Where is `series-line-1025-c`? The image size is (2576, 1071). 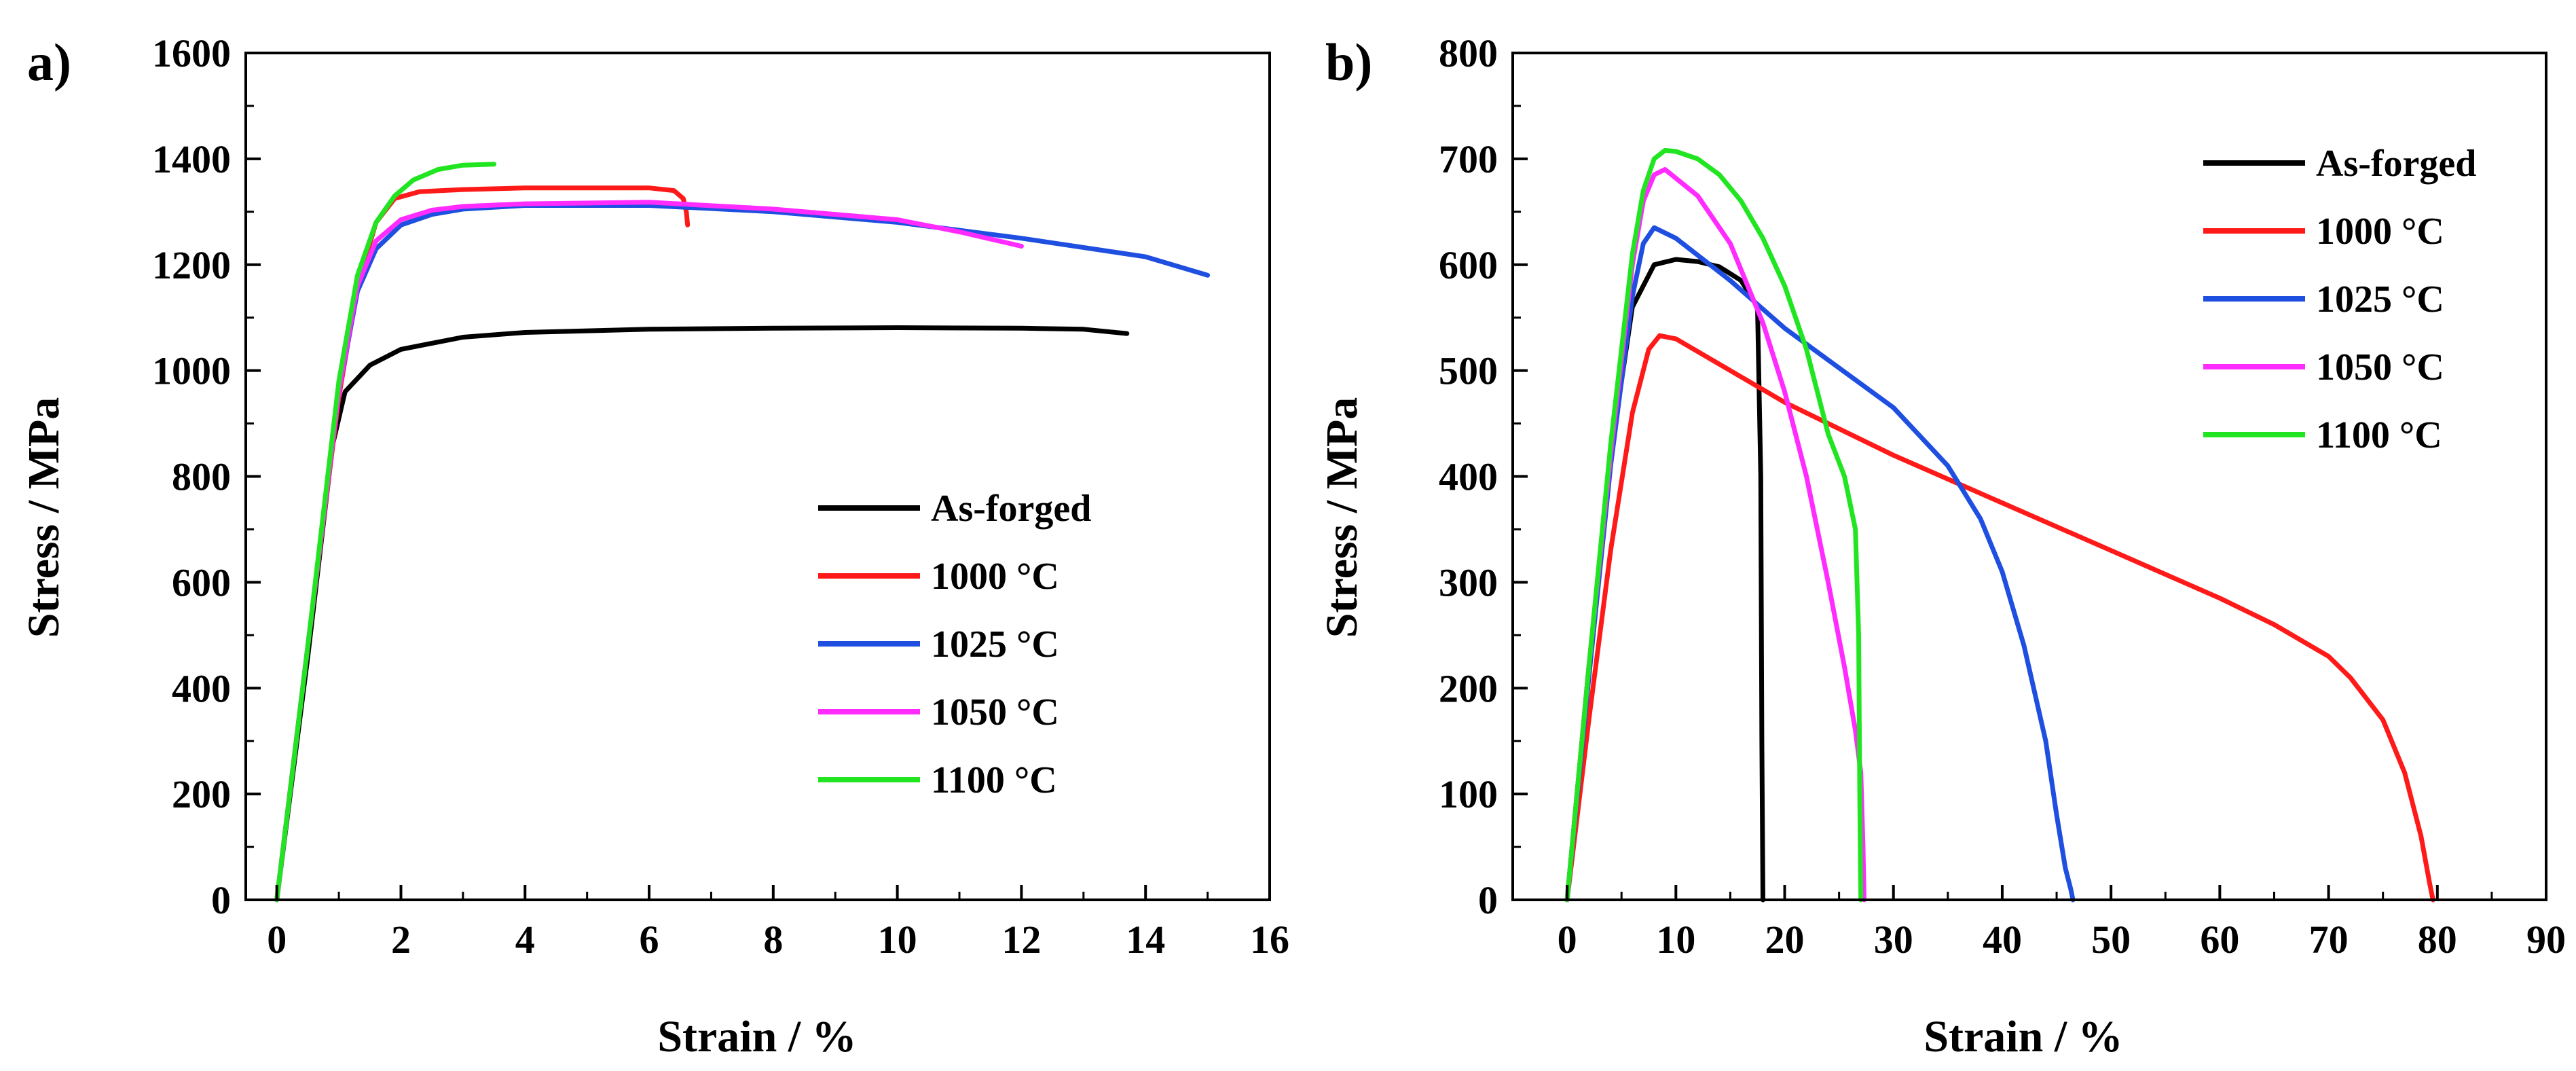 series-line-1025-c is located at coordinates (1820, 564).